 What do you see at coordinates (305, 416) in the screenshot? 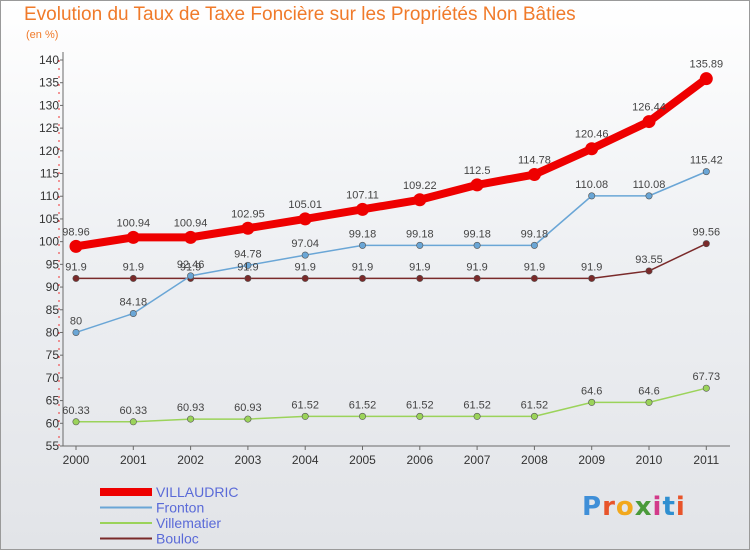
I see `point-villematier-2004` at bounding box center [305, 416].